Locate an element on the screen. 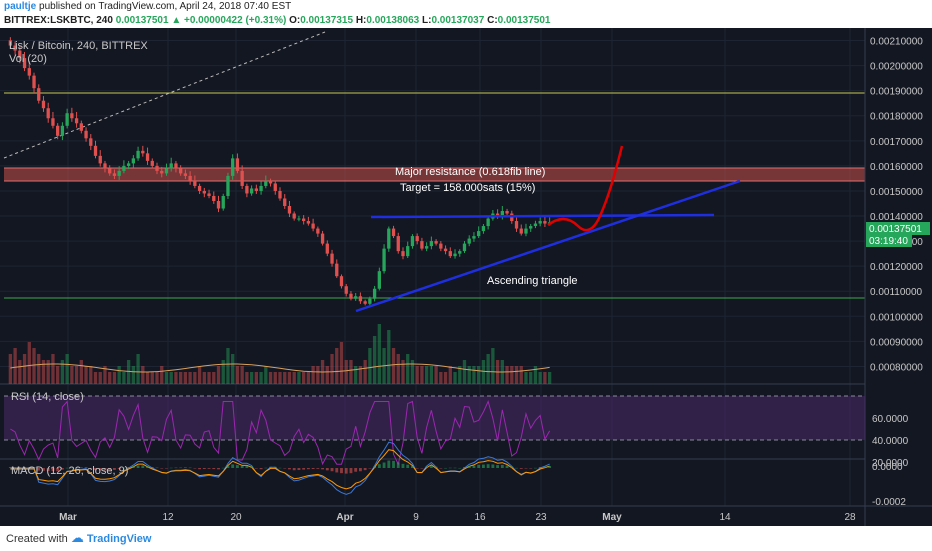  low-label: L: is located at coordinates (427, 20).